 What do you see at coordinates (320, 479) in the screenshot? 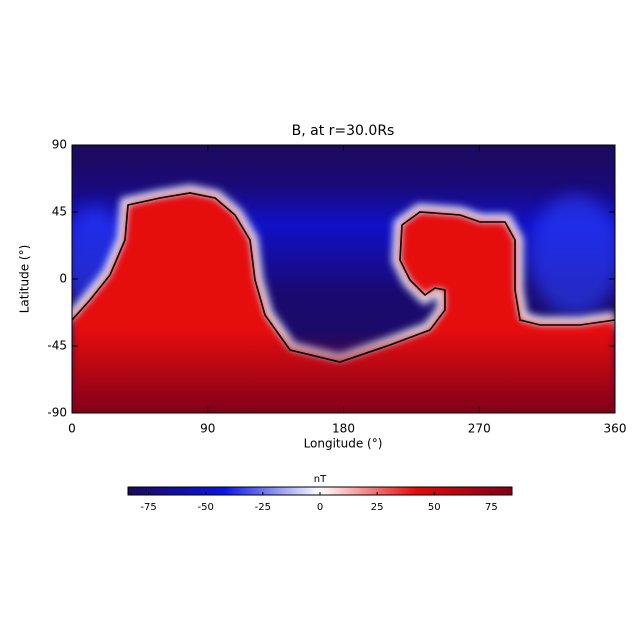
I see `colorbar-label: nT` at bounding box center [320, 479].